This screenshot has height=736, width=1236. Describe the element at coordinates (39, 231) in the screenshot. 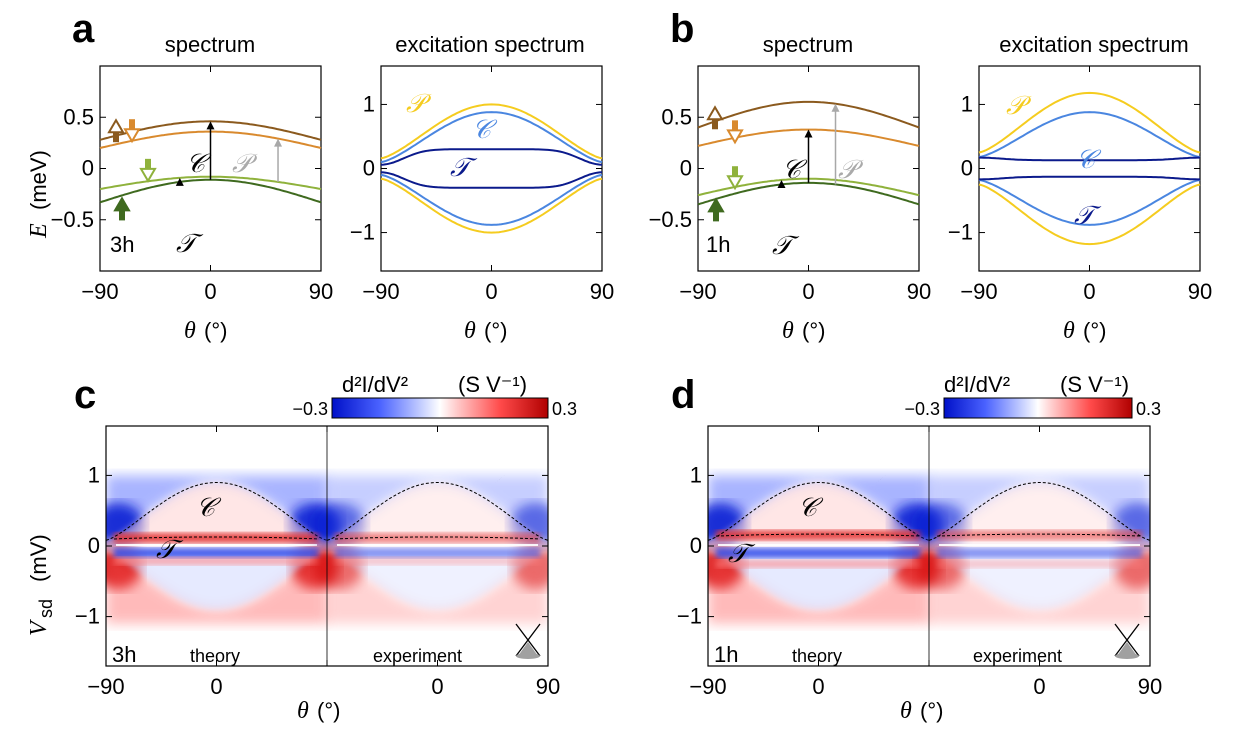

I see `a-ylabel-E: E` at that location.